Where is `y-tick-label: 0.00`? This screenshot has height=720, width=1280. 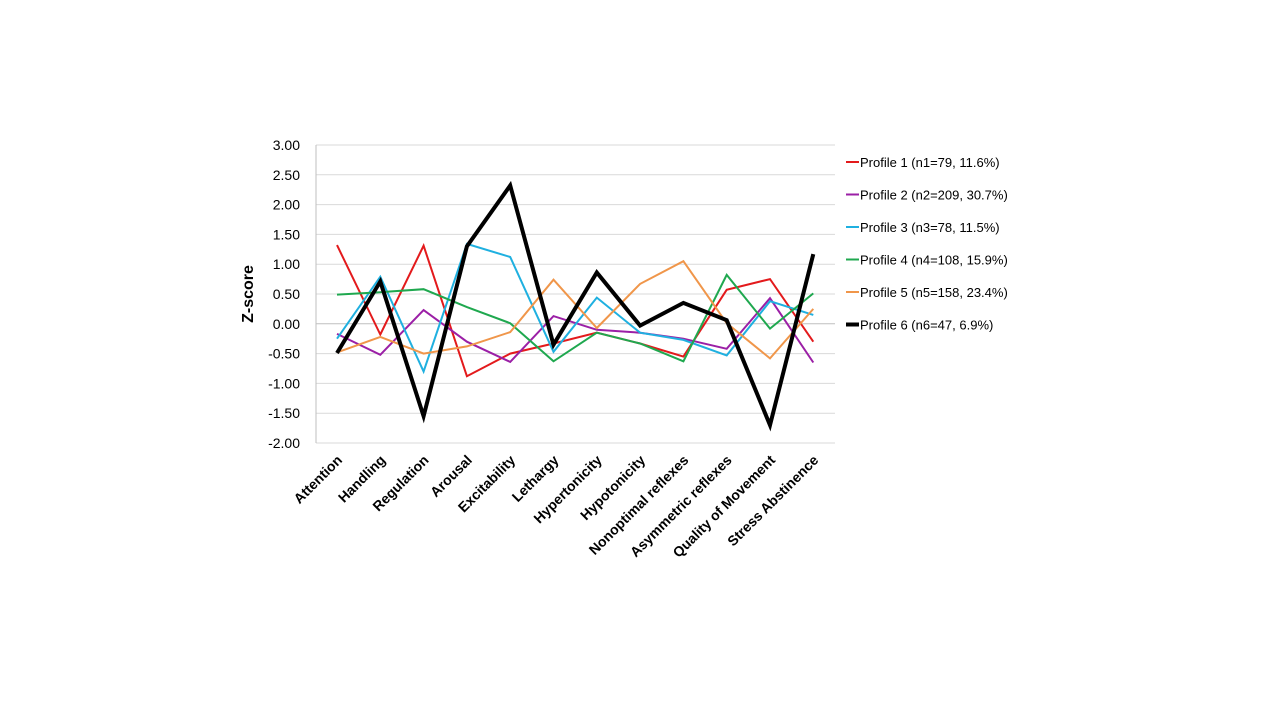 y-tick-label: 0.00 is located at coordinates (286, 324).